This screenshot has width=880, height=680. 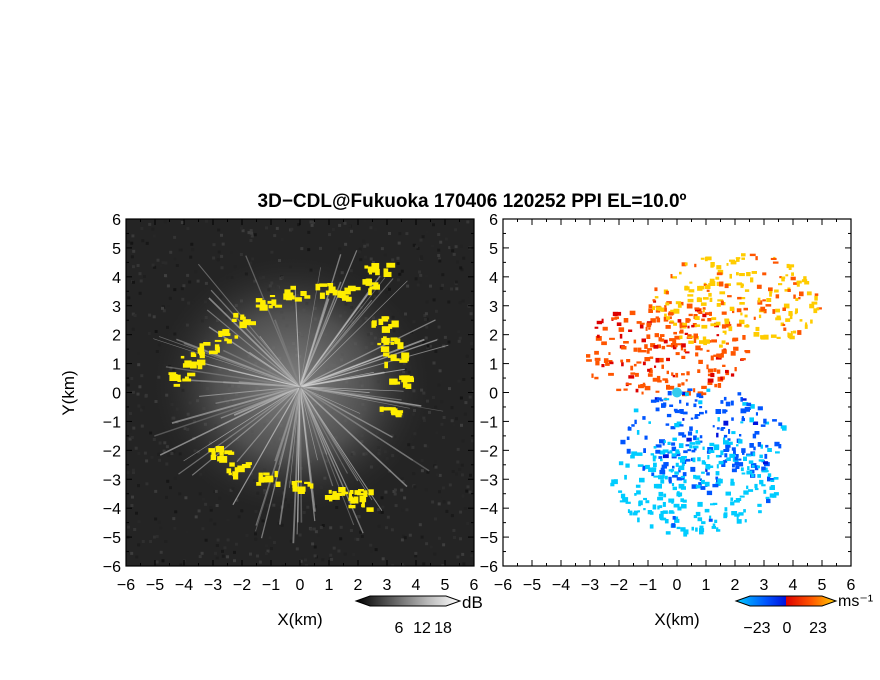 What do you see at coordinates (116, 307) in the screenshot?
I see `y-tick-label: 3` at bounding box center [116, 307].